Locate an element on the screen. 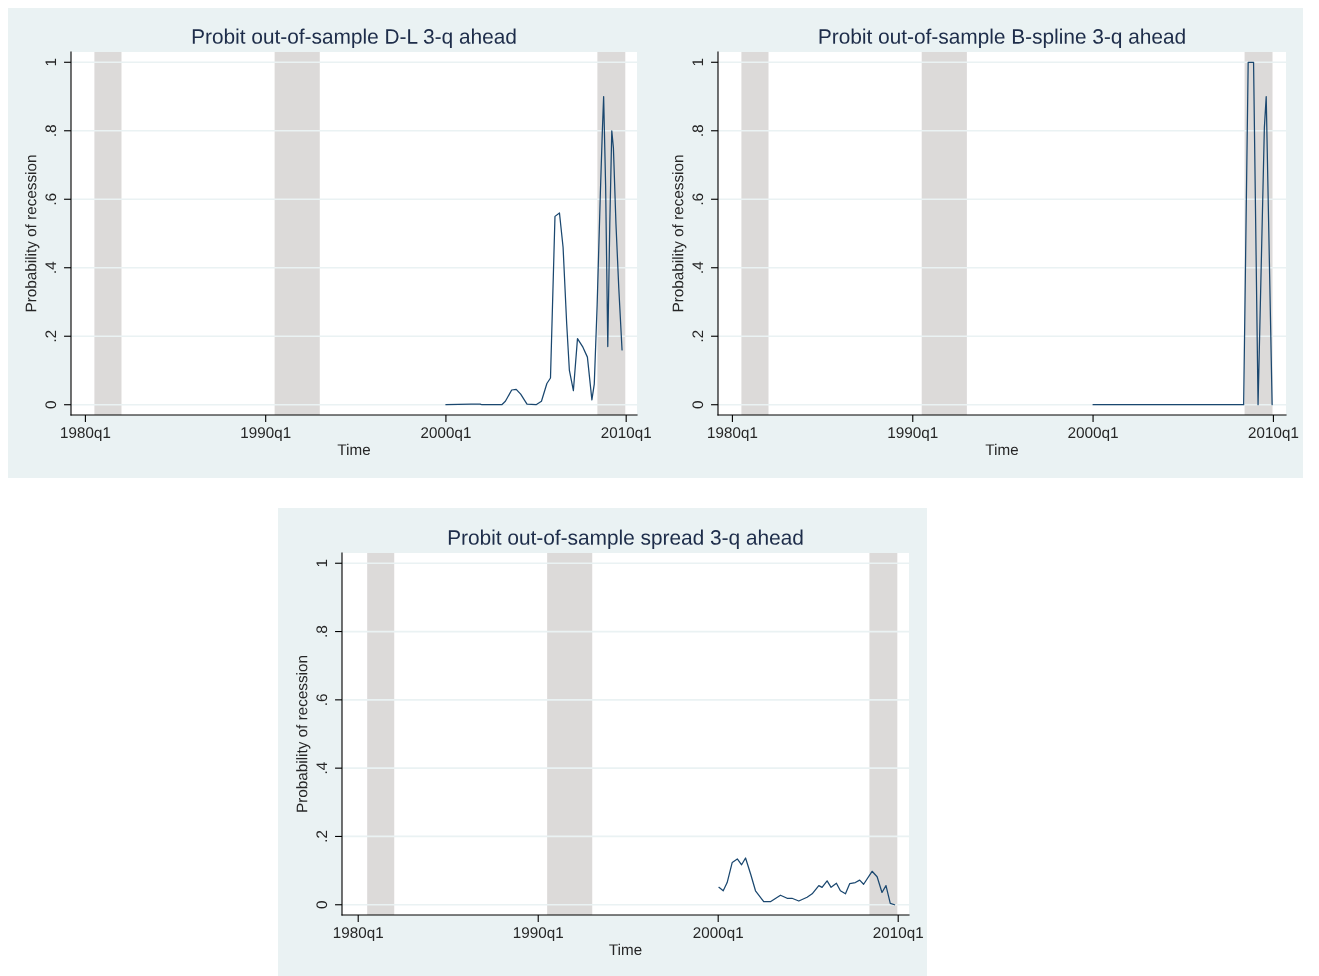 This screenshot has width=1319, height=976. chart-title: Probit out-of-sample D-L 3-q ahead is located at coordinates (354, 38).